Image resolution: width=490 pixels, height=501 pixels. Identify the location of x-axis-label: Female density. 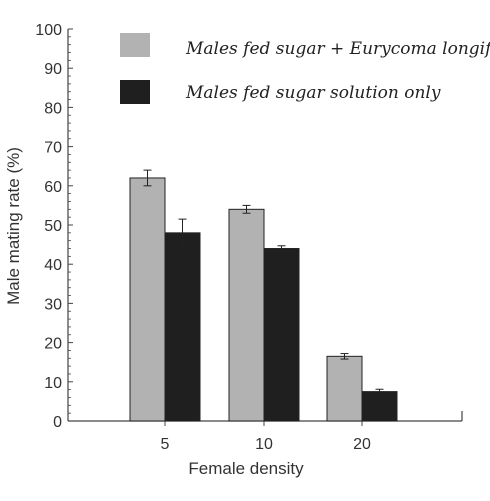
(246, 468).